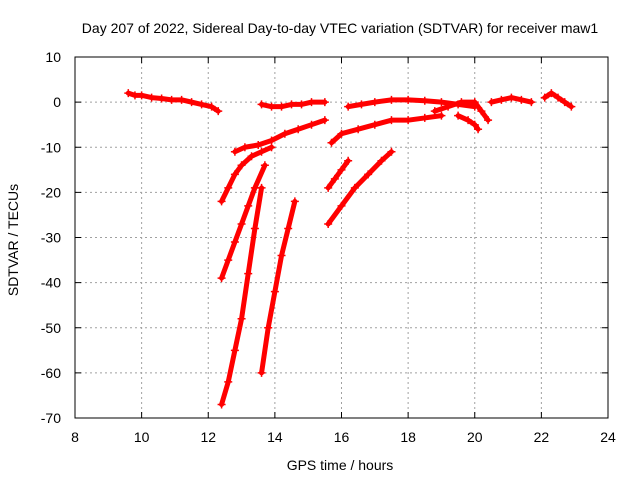 Image resolution: width=640 pixels, height=480 pixels. I want to click on x-tick-label: 24, so click(608, 437).